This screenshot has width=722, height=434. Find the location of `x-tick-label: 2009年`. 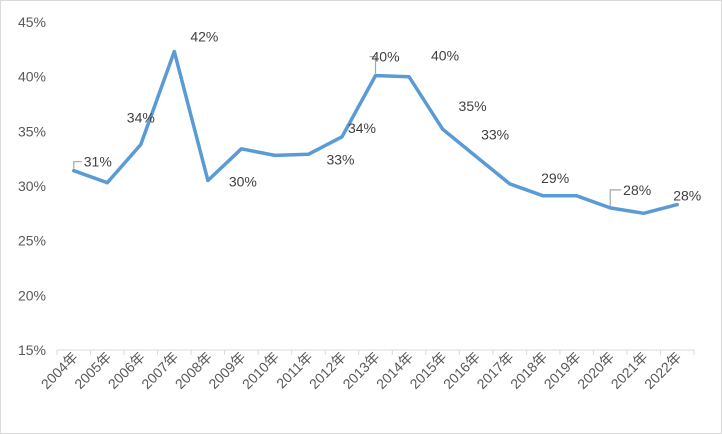

x-tick-label: 2009年 is located at coordinates (226, 370).